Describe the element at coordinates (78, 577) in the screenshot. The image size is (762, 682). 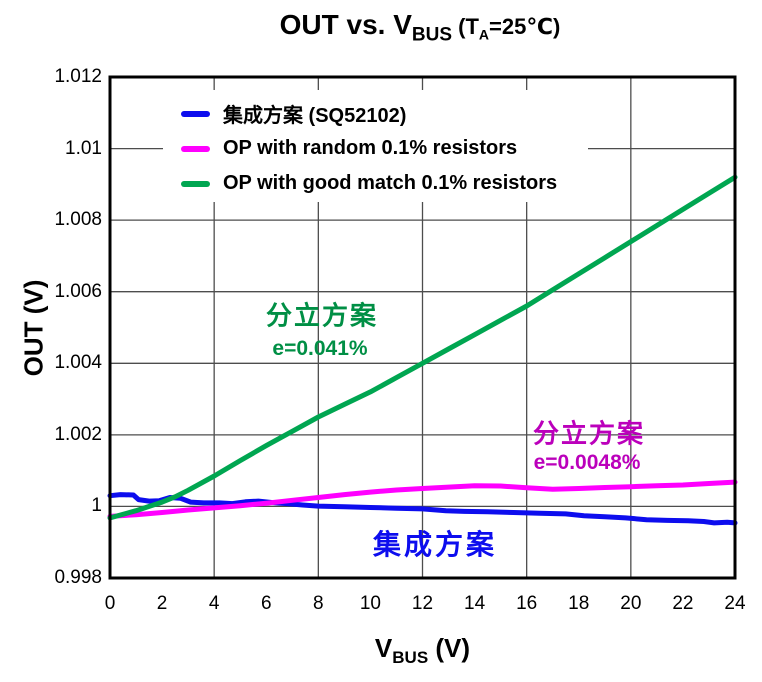
I see `y-tick-label: 0.998` at that location.